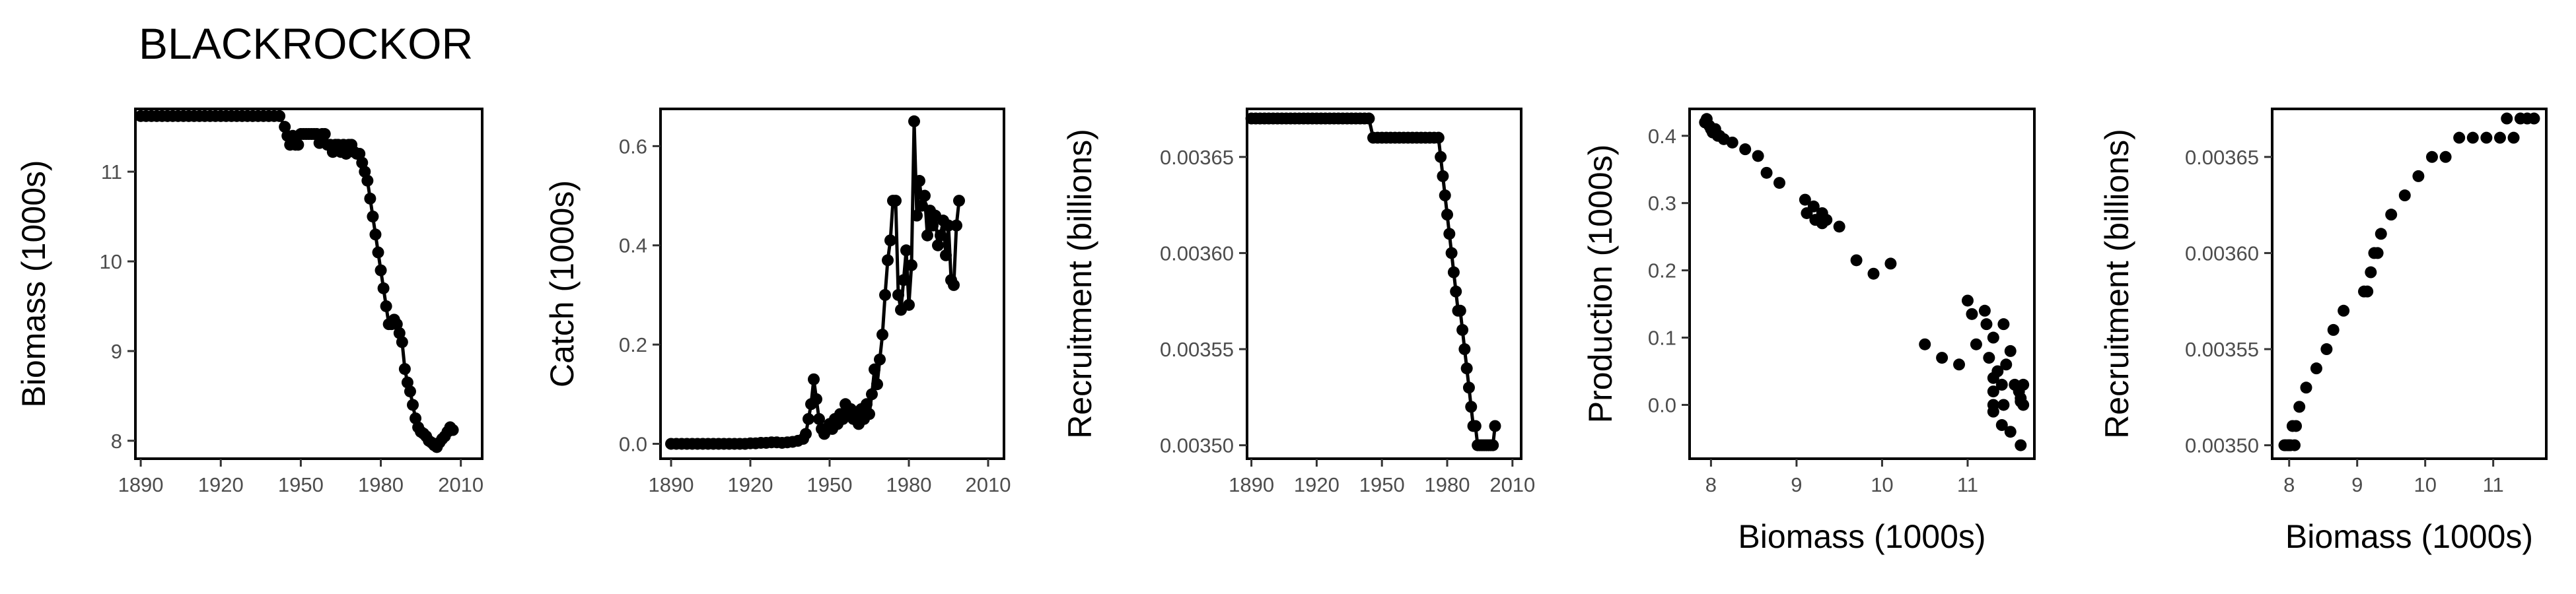 This screenshot has width=2576, height=594. Describe the element at coordinates (1197, 157) in the screenshot. I see `y-tick-label: 0.00365` at that location.